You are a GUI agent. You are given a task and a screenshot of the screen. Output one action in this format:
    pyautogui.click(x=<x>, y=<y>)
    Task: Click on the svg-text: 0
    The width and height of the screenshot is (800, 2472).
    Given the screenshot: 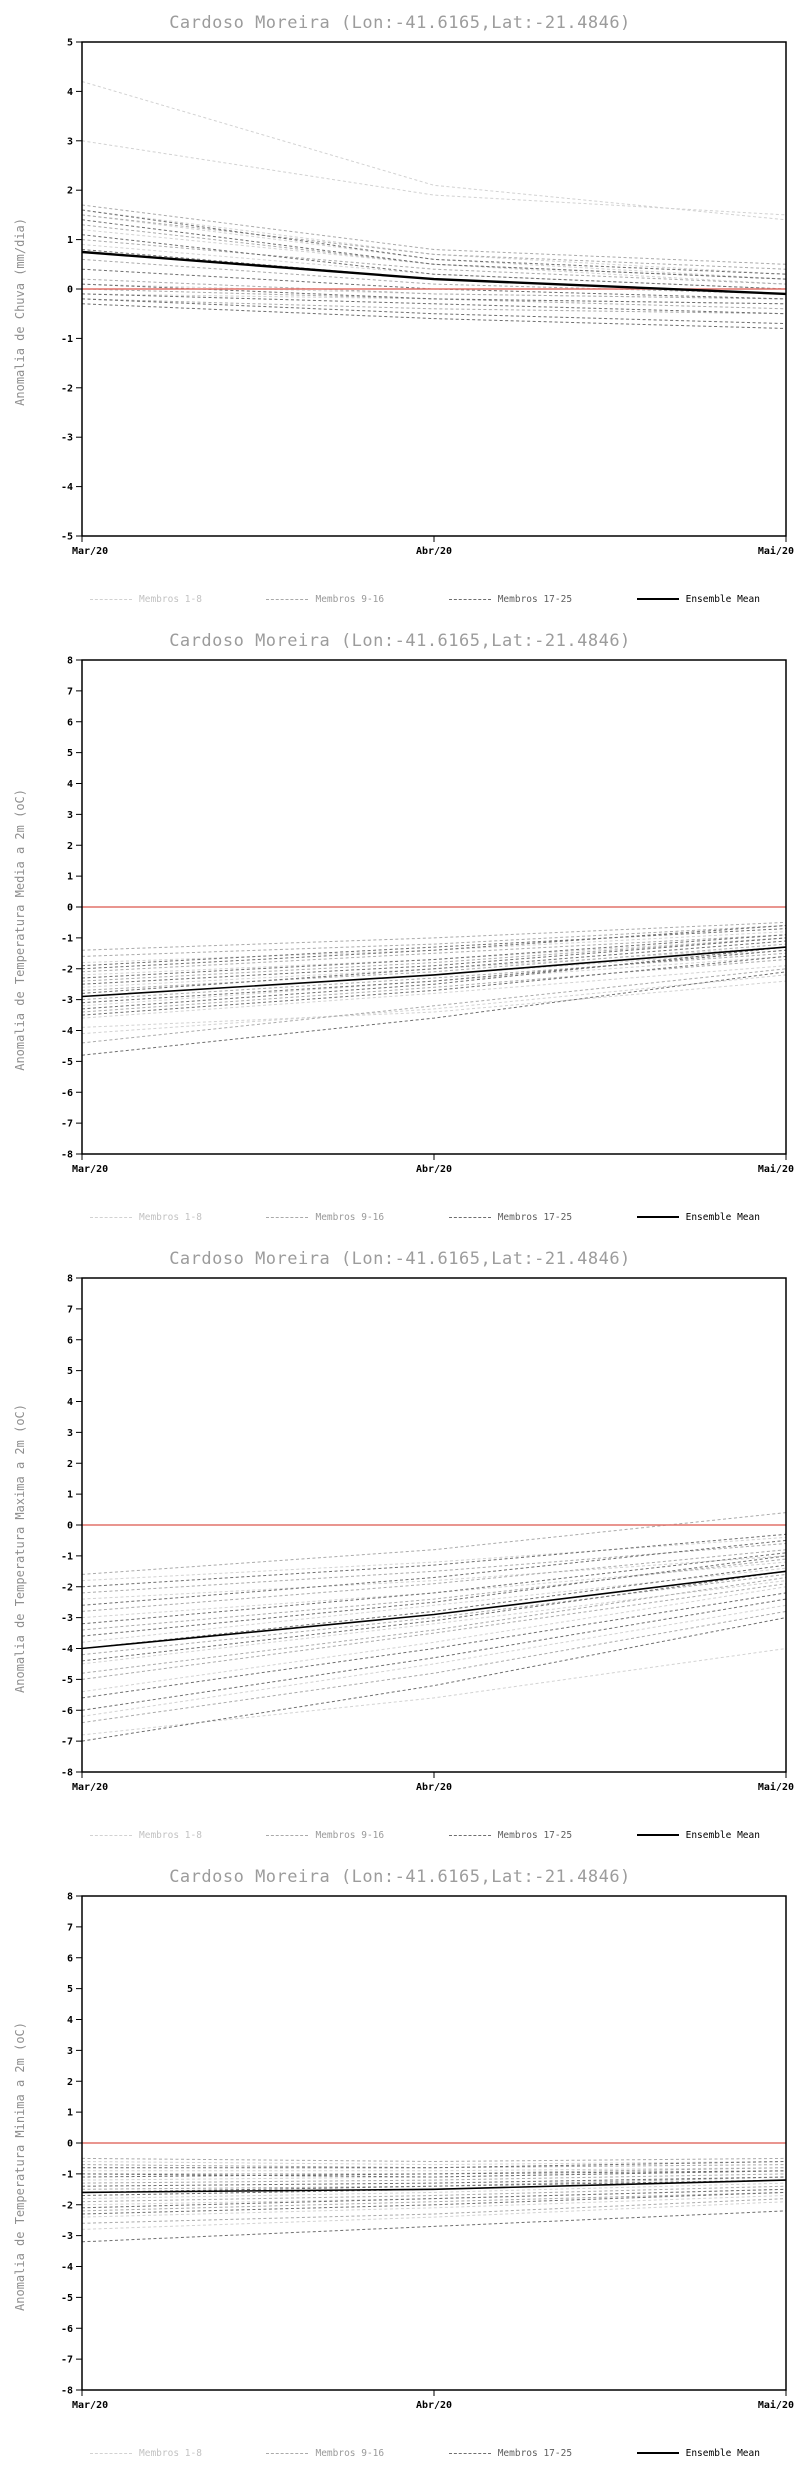 What is the action you would take?
    pyautogui.click(x=70, y=1526)
    